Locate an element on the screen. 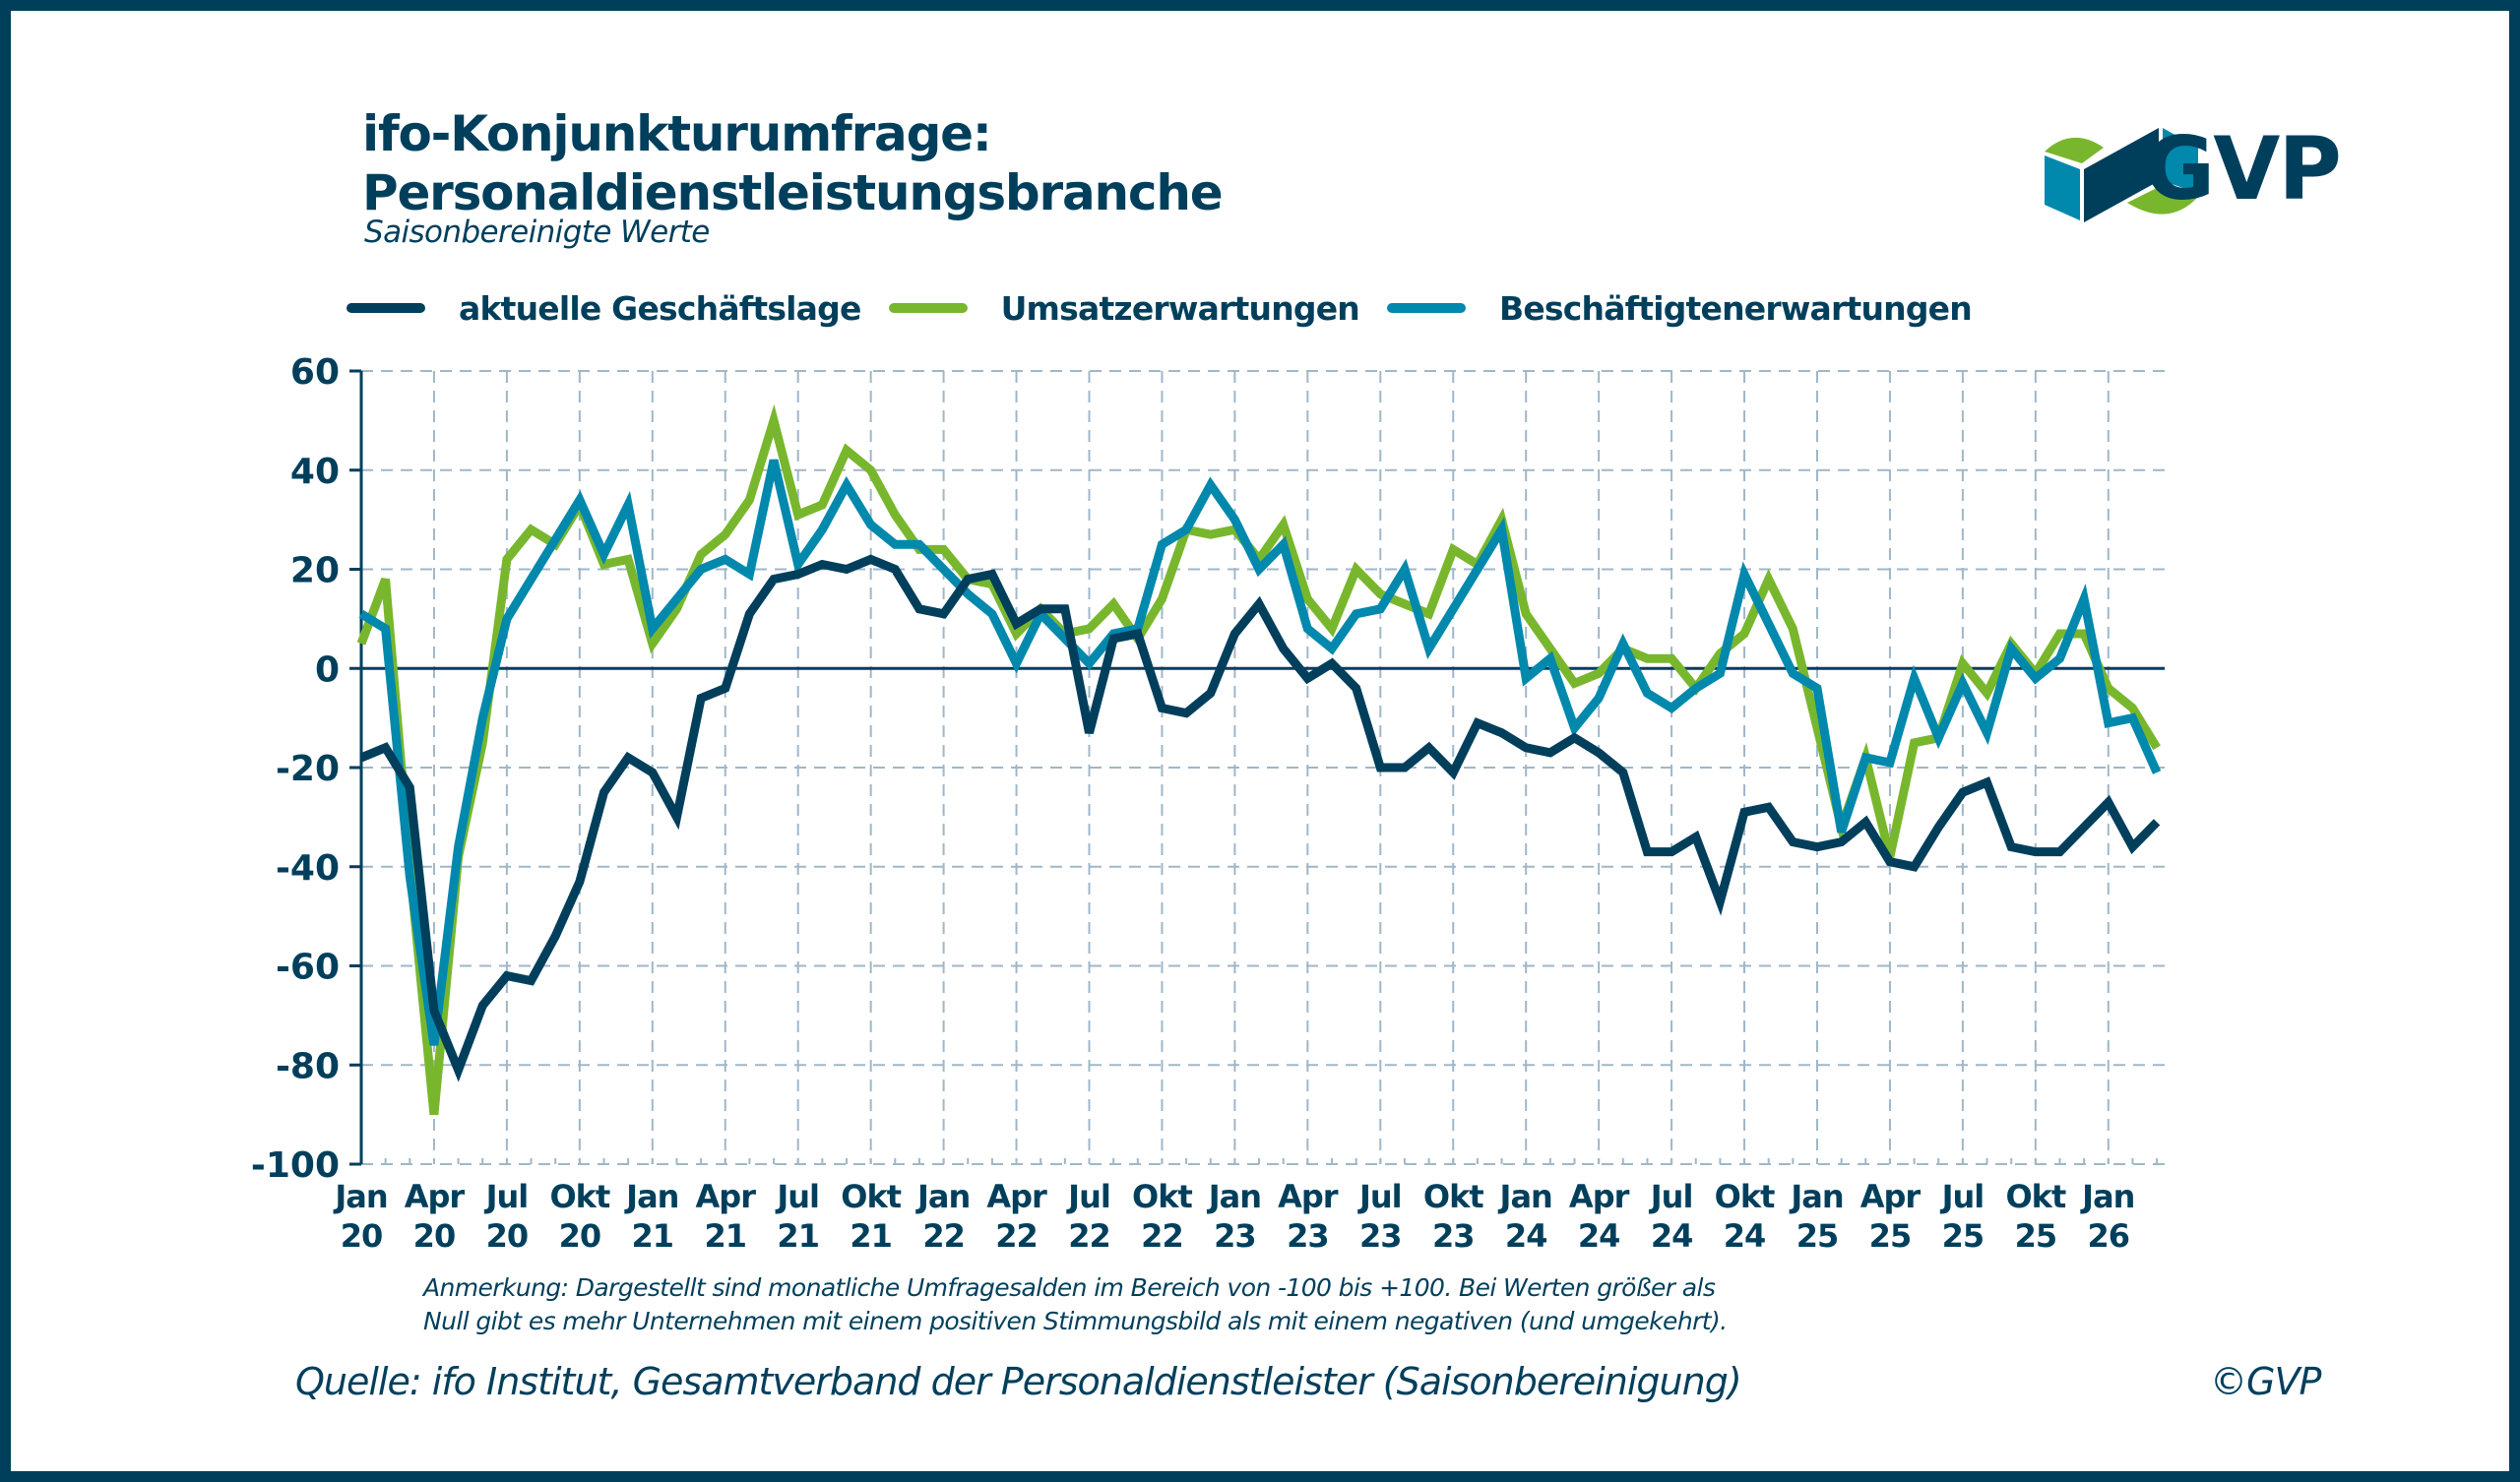 The height and width of the screenshot is (1482, 2520). gvp-logo-text: GVP is located at coordinates (2243, 168).